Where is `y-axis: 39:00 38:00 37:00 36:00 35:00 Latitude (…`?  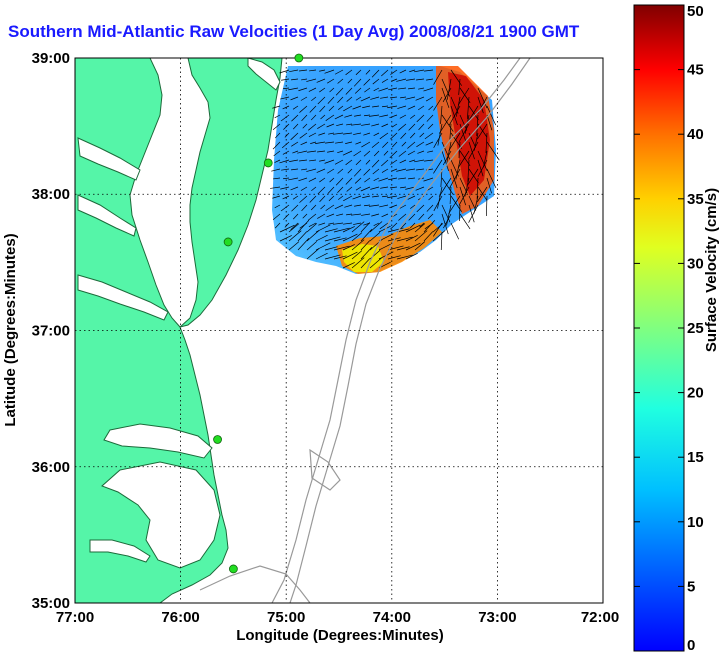 y-axis: 39:00 38:00 37:00 36:00 35:00 Latitude (… is located at coordinates (36, 331).